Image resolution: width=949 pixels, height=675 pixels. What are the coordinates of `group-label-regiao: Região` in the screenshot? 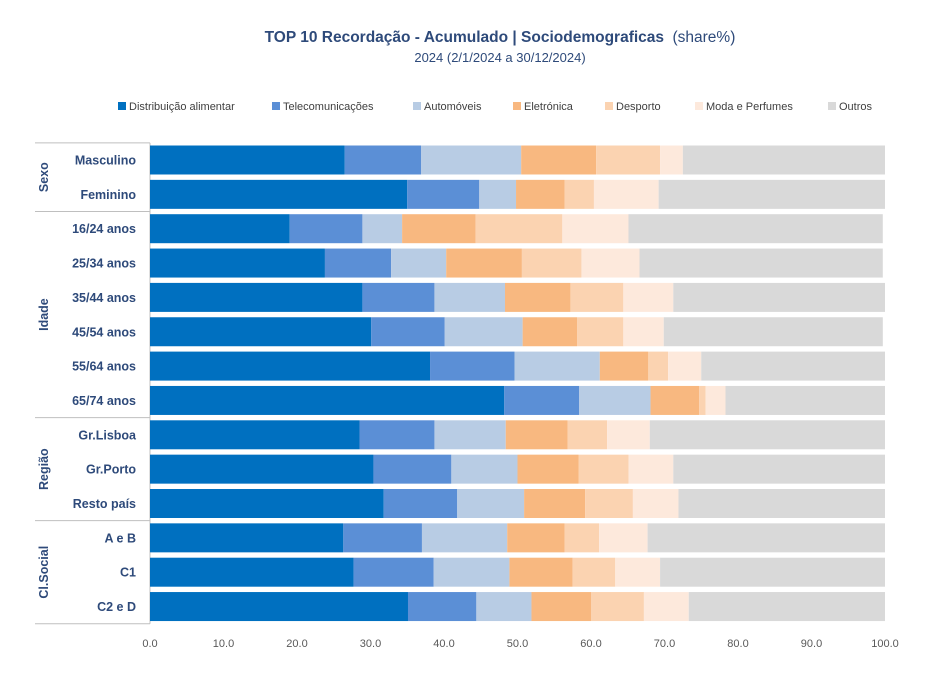 It's located at (44, 469).